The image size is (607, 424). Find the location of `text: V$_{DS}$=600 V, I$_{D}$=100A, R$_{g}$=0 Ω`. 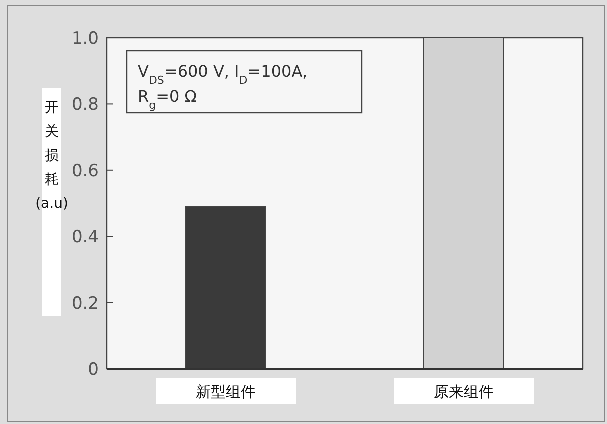

text: V$_{DS}$=600 V, I$_{D}$=100A, R$_{g}$=0 Ω is located at coordinates (223, 87).